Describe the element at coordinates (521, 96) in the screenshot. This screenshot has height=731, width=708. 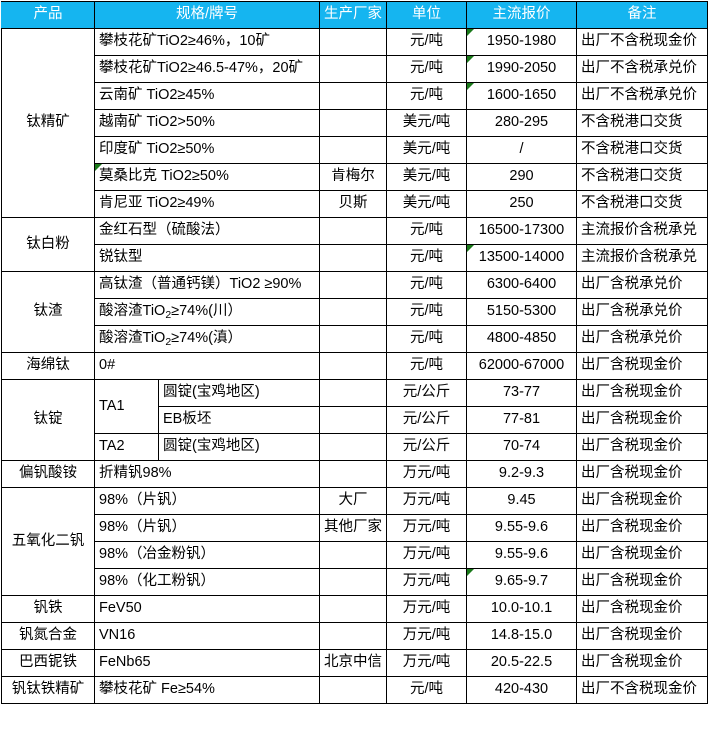
I see `price-cell: 1600-1650` at that location.